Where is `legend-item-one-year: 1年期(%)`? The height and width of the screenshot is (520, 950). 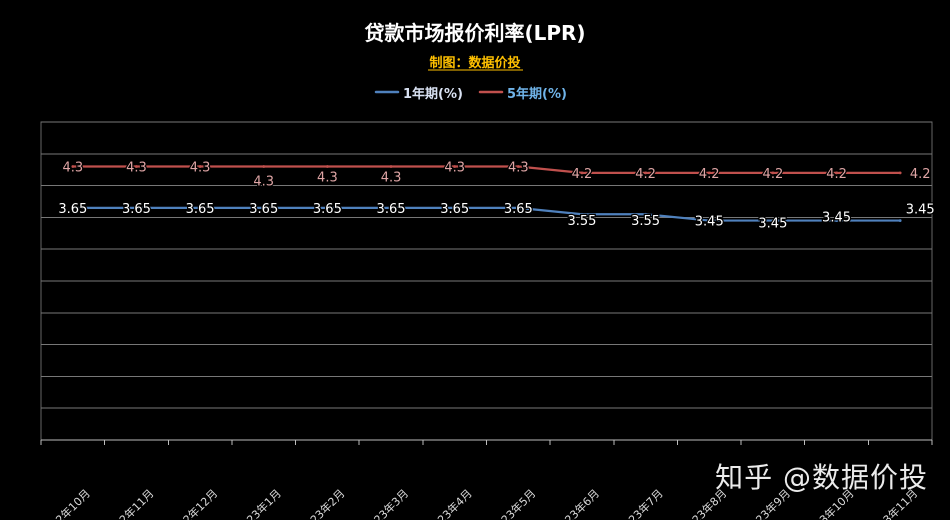
legend-item-one-year: 1年期(%) is located at coordinates (433, 94).